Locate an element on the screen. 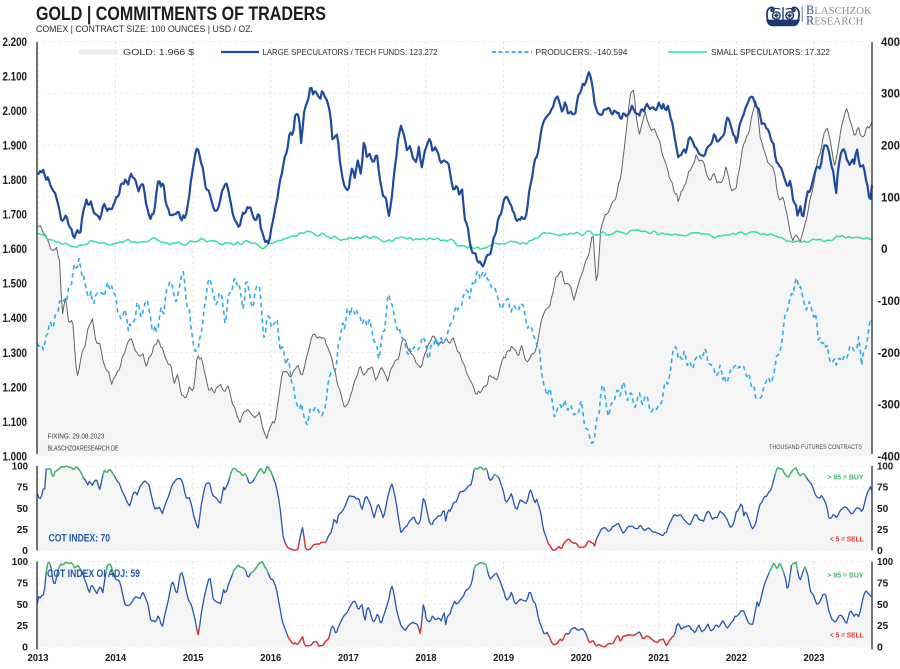 This screenshot has width=900, height=669. svg-text: 400 is located at coordinates (890, 42).